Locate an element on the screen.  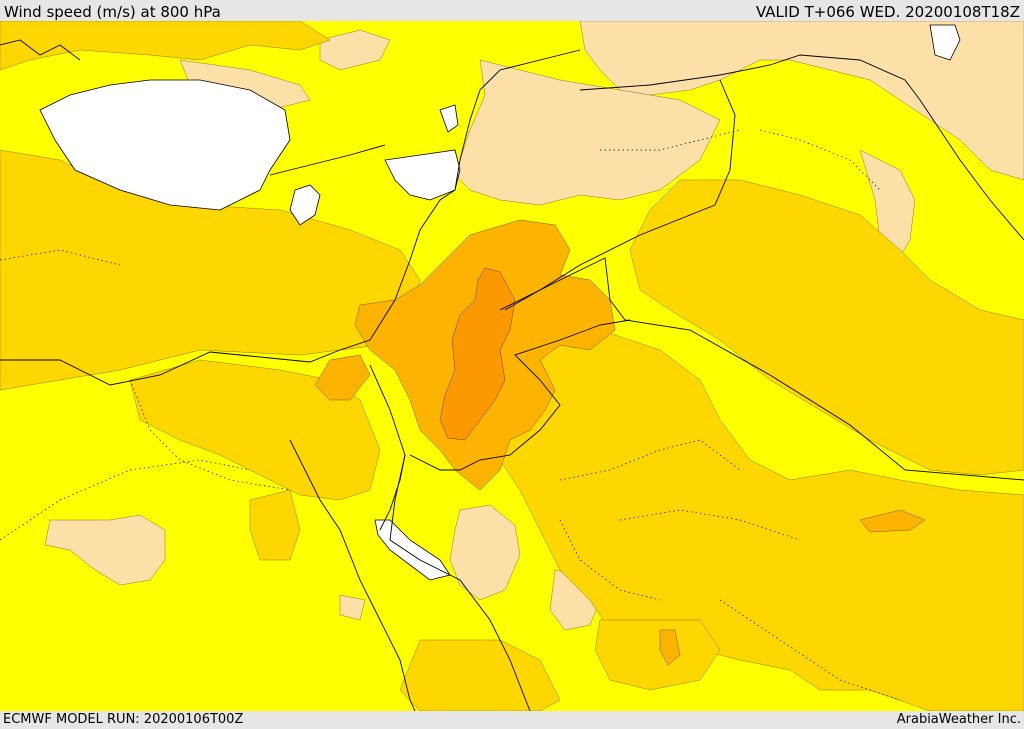
map-title: Wind speed (m/s) at 800 hPa is located at coordinates (112, 12).